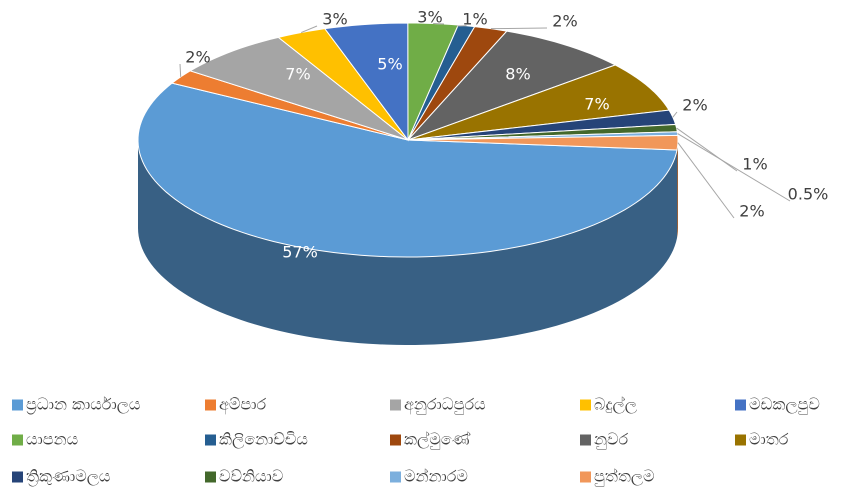 The height and width of the screenshot is (501, 856). Describe the element at coordinates (784, 405) in the screenshot. I see `legend-label: මඩකලපුව` at that location.